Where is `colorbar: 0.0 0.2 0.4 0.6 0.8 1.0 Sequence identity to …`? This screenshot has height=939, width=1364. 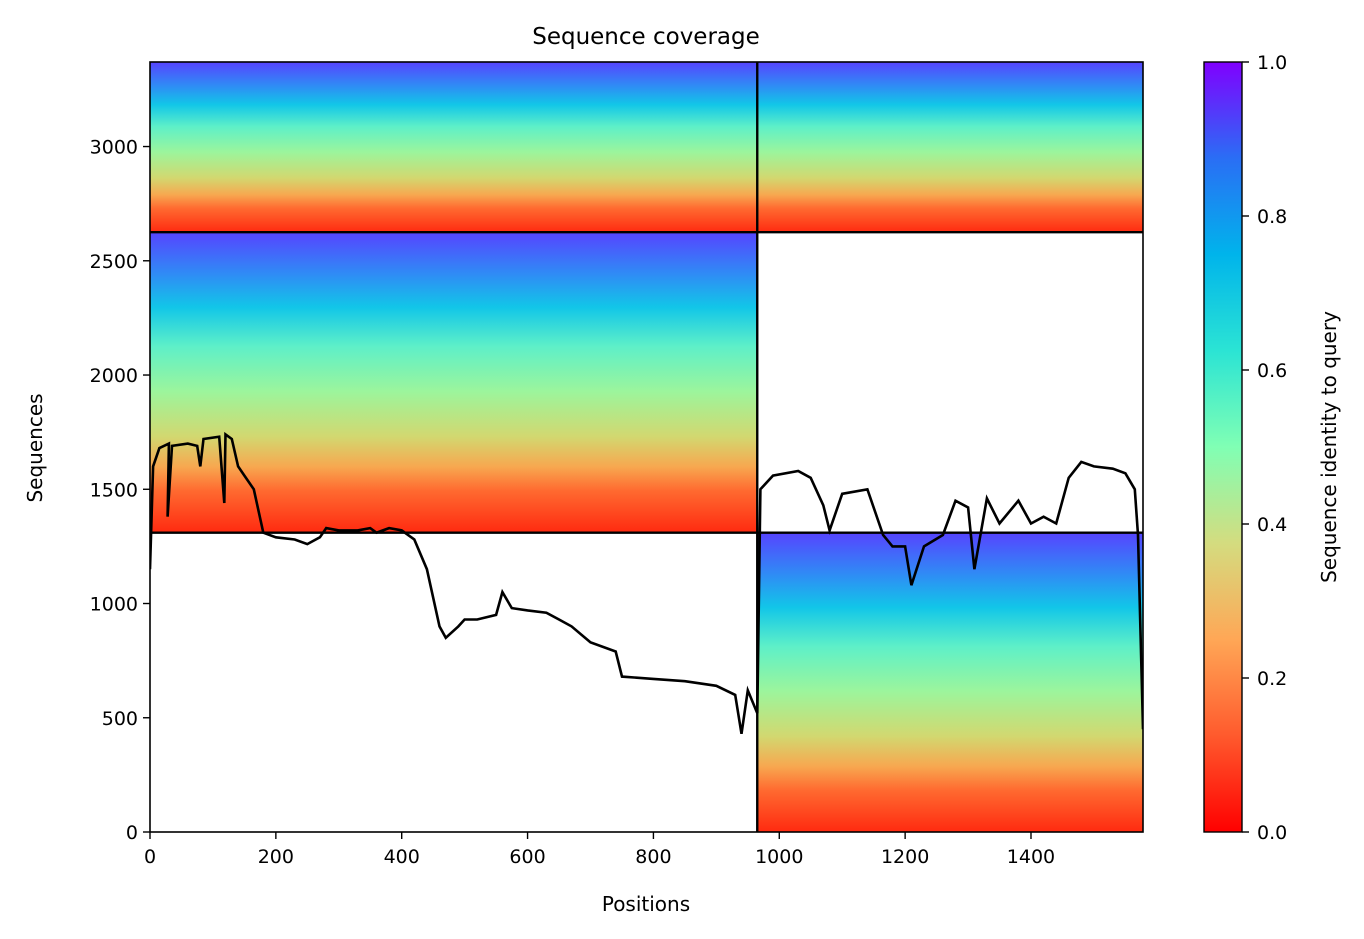
colorbar: 0.0 0.2 0.4 0.6 0.8 1.0 Sequence identity to … is located at coordinates (1272, 448).